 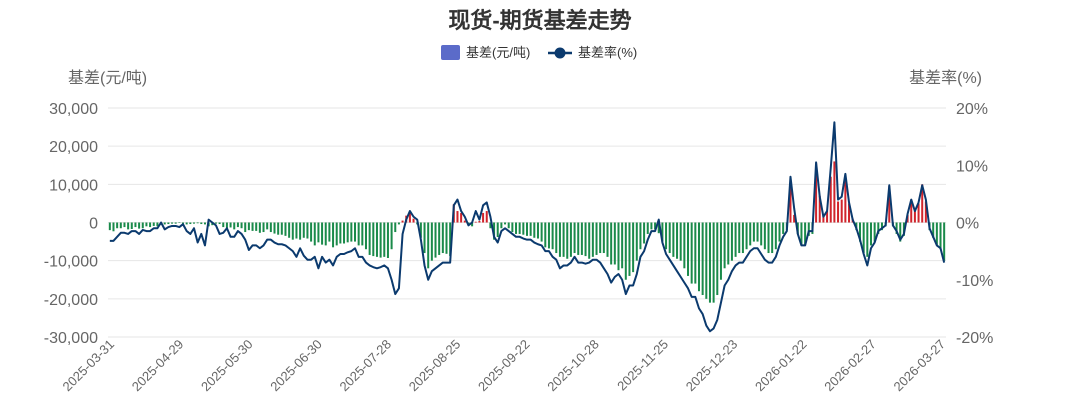 What do you see at coordinates (592, 52) in the screenshot?
I see `legend-item-basis-rate: 基差率(%)` at bounding box center [592, 52].